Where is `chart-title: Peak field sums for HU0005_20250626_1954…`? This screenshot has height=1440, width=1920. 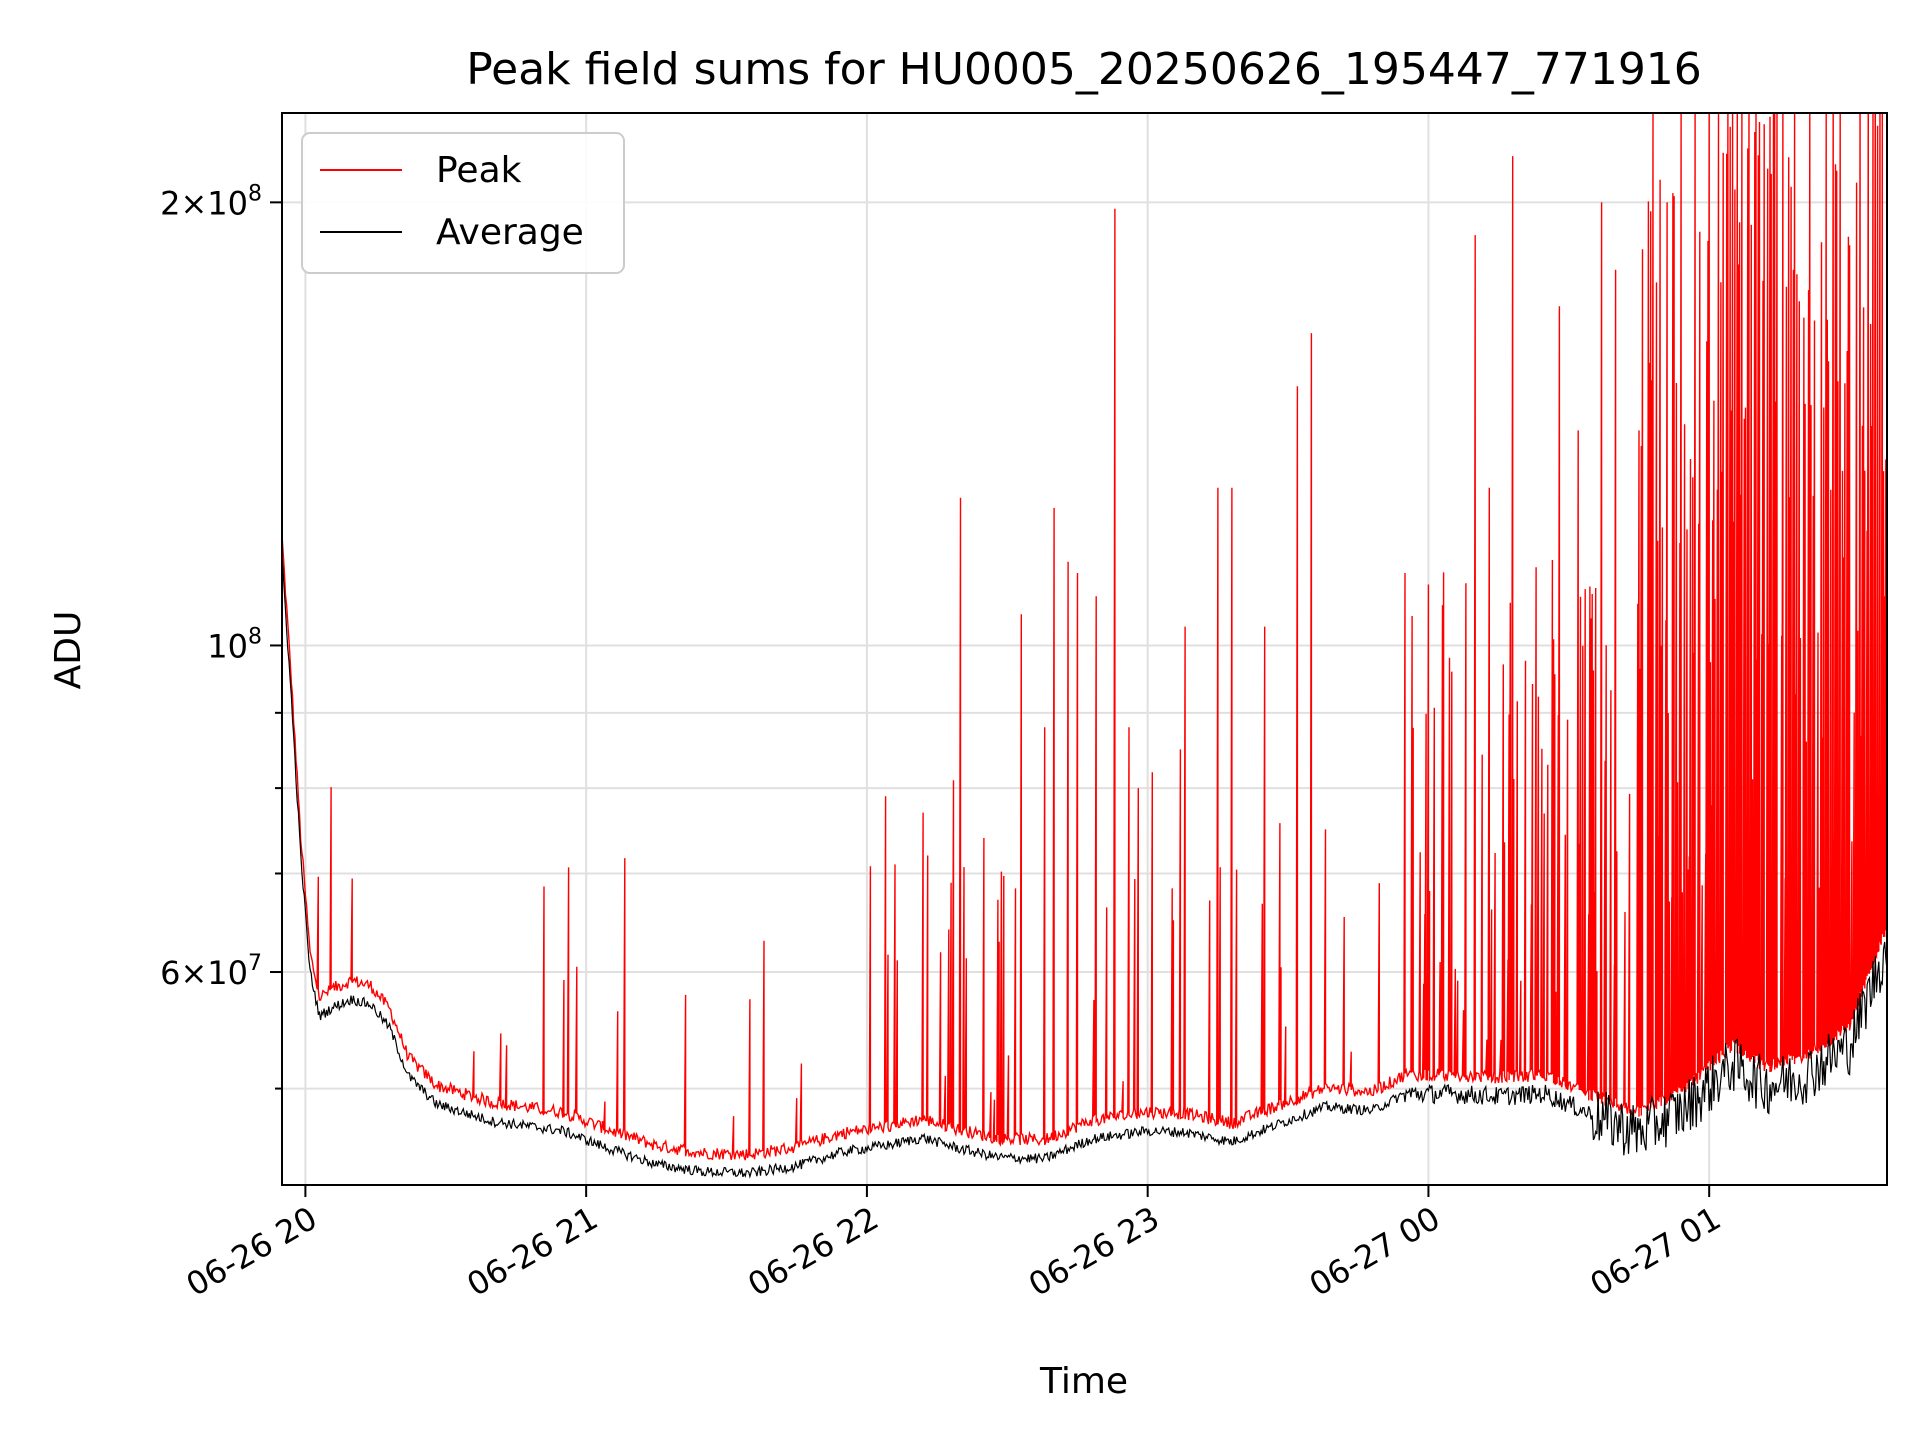 chart-title: Peak field sums for HU0005_20250626_1954… is located at coordinates (1084, 69).